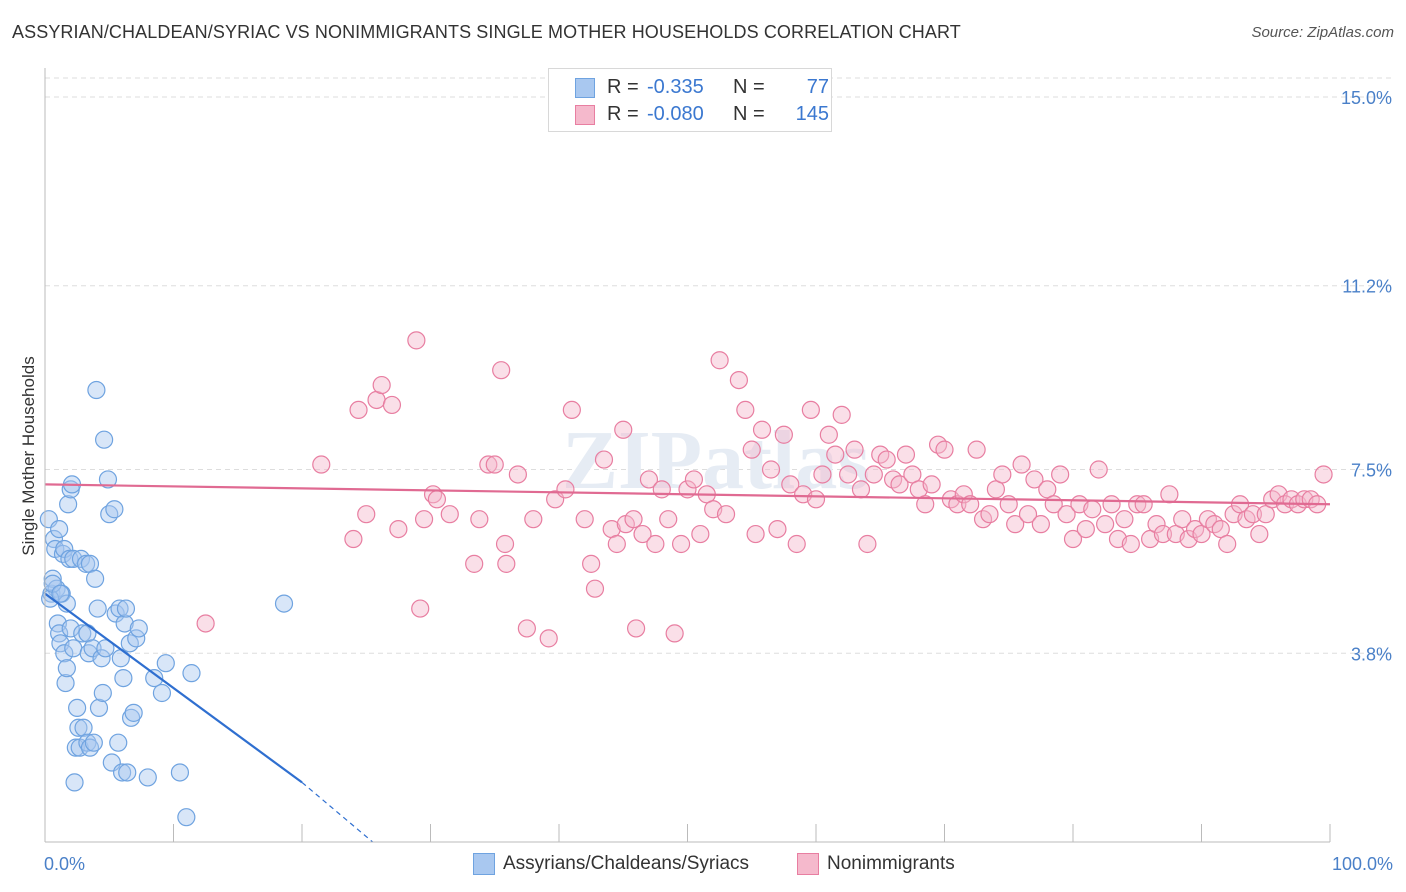 The image size is (1406, 892). I want to click on y-tick-label: 11.2%, so click(1367, 287).